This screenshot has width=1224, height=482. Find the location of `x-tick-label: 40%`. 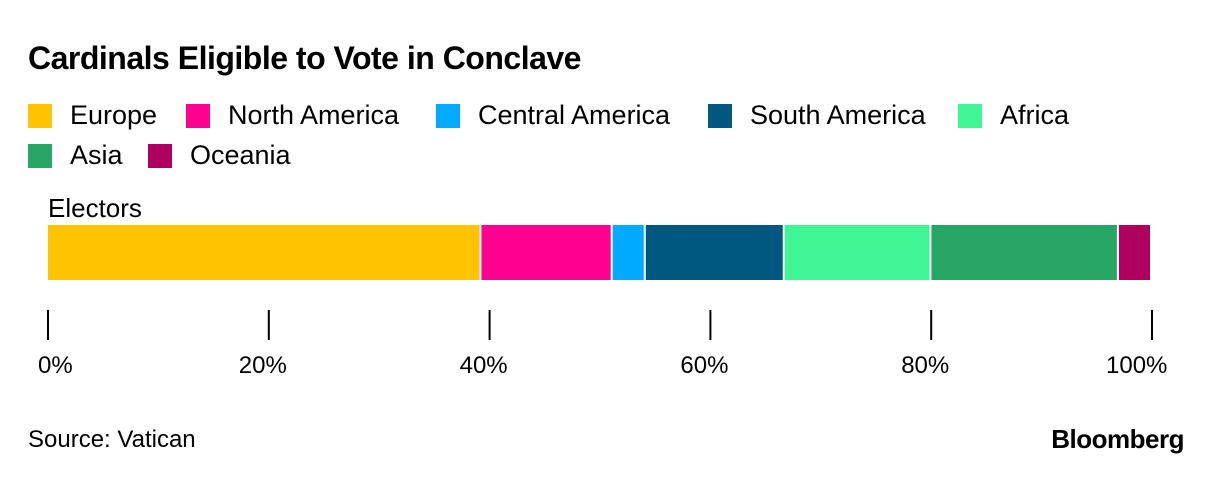

x-tick-label: 40% is located at coordinates (484, 365).